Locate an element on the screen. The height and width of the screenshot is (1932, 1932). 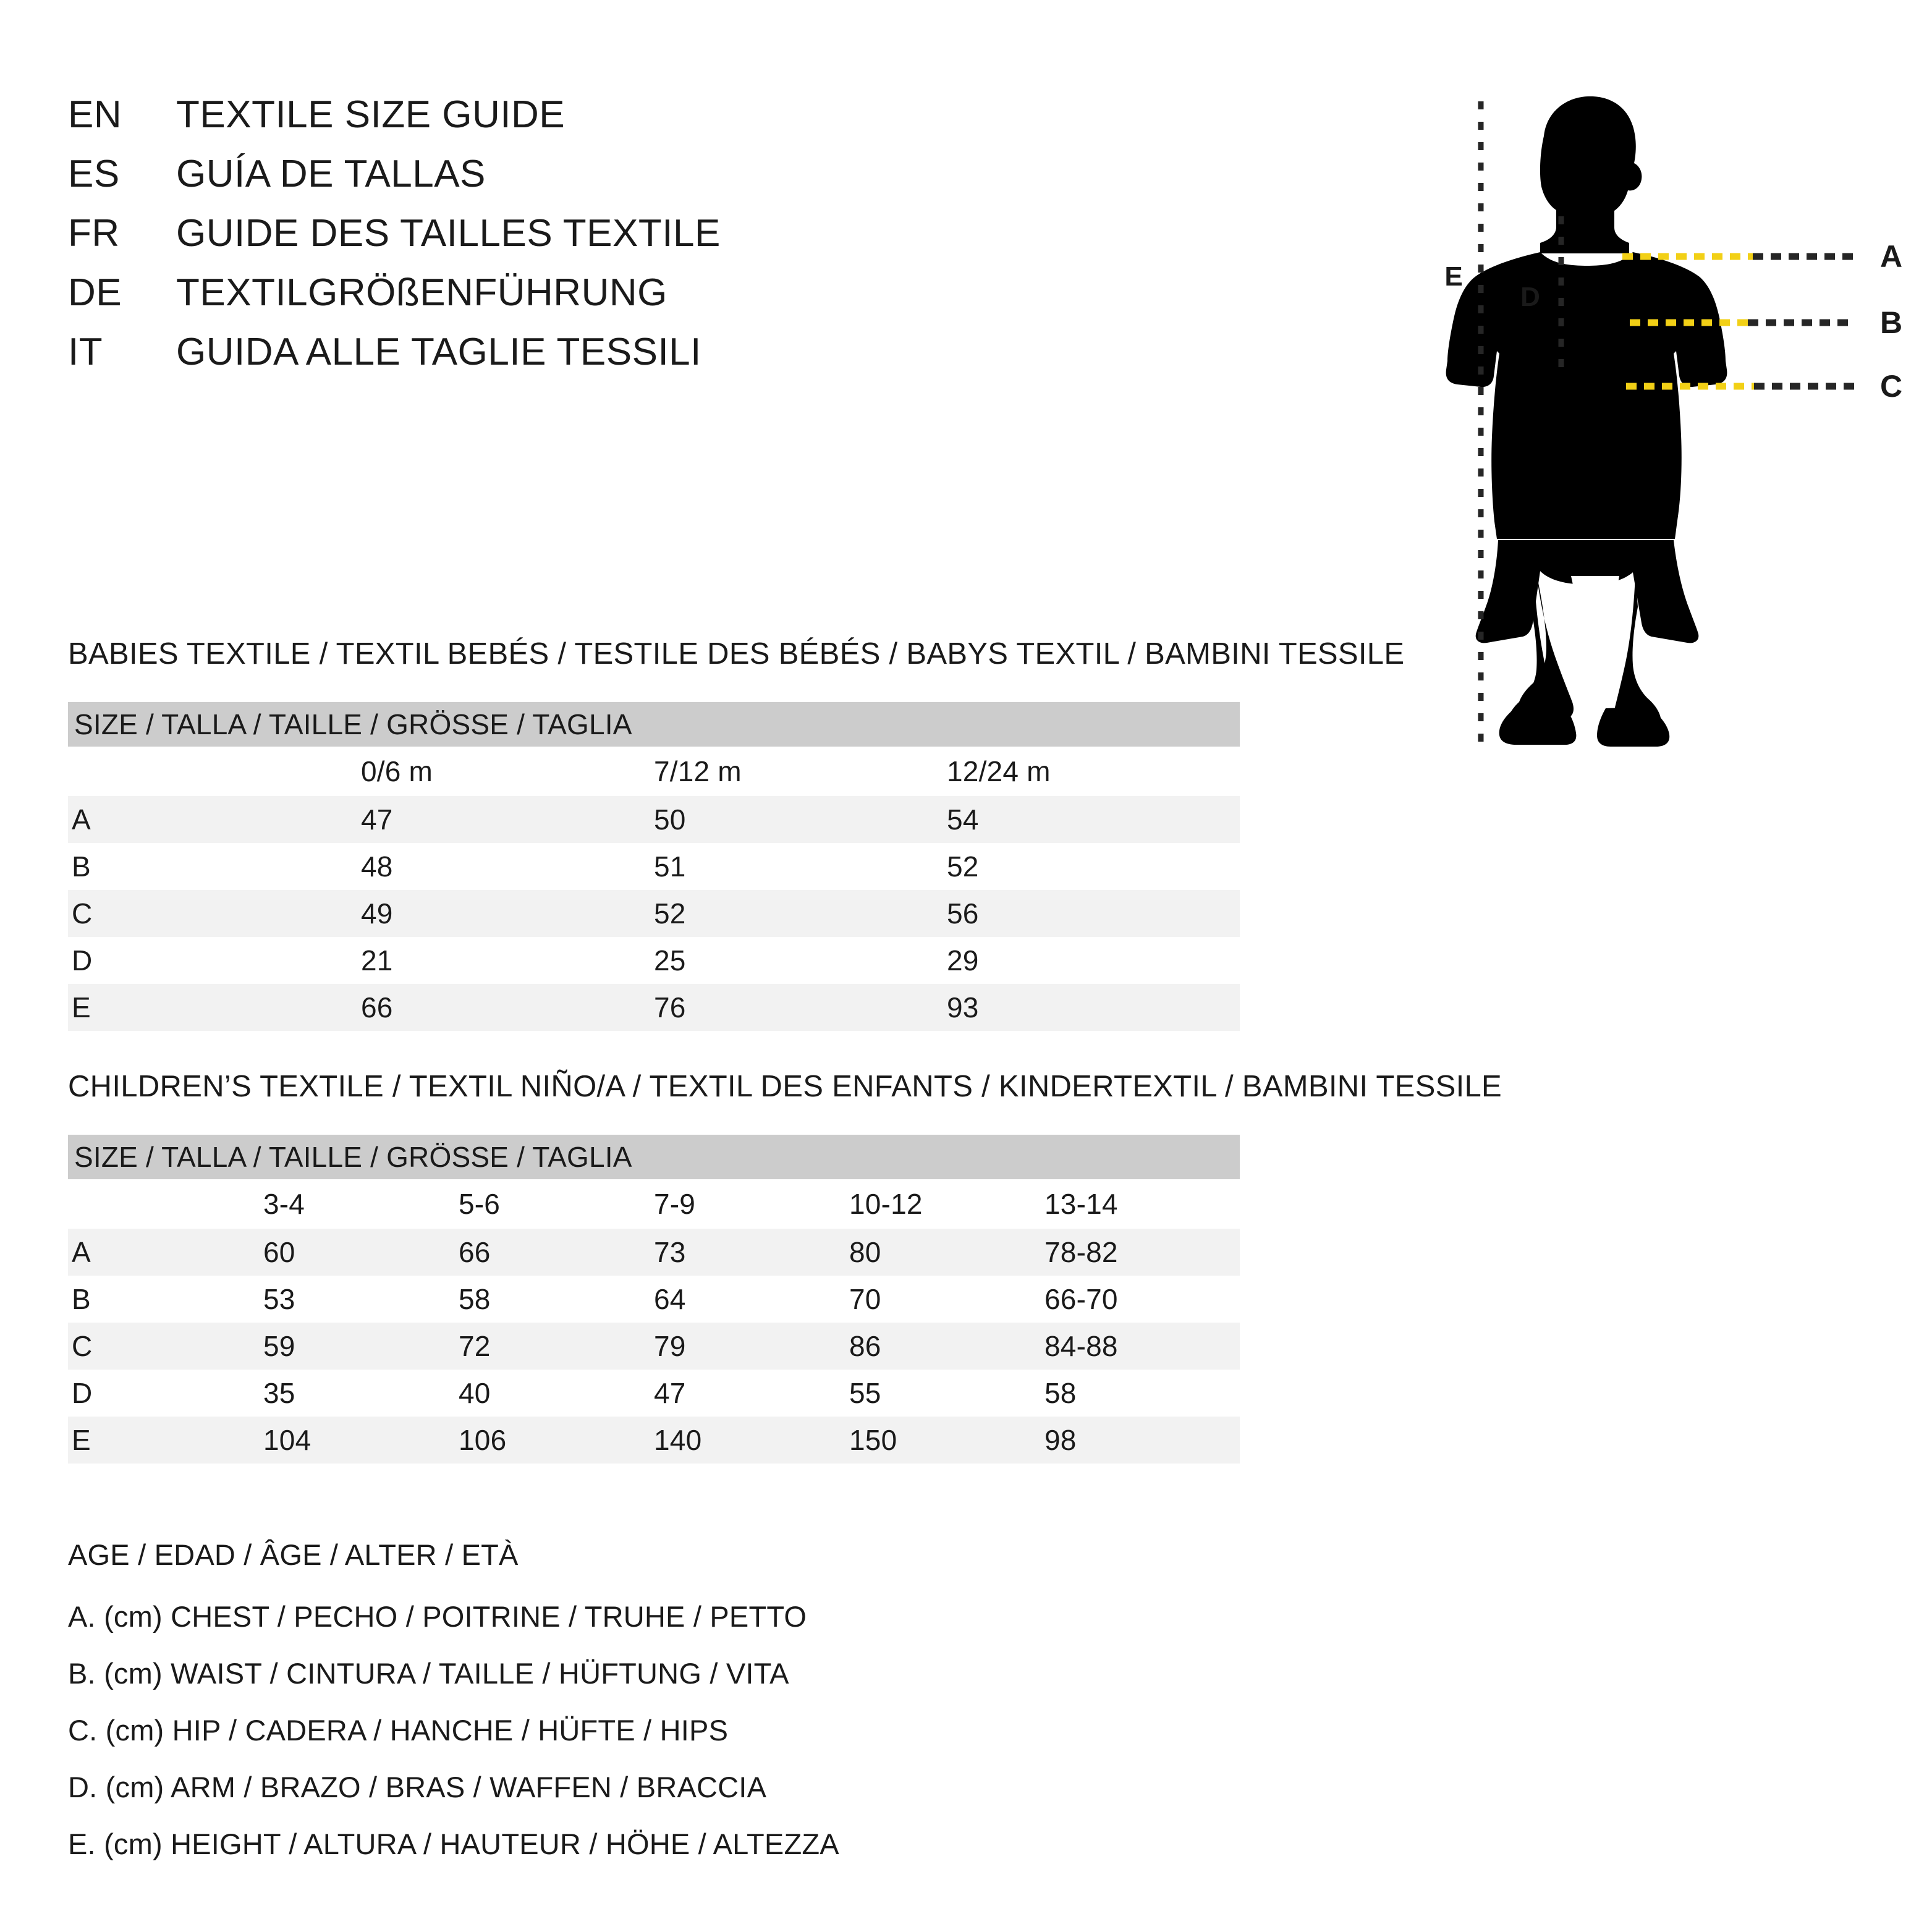
children-cell-d-2: 47 is located at coordinates (751, 1393).